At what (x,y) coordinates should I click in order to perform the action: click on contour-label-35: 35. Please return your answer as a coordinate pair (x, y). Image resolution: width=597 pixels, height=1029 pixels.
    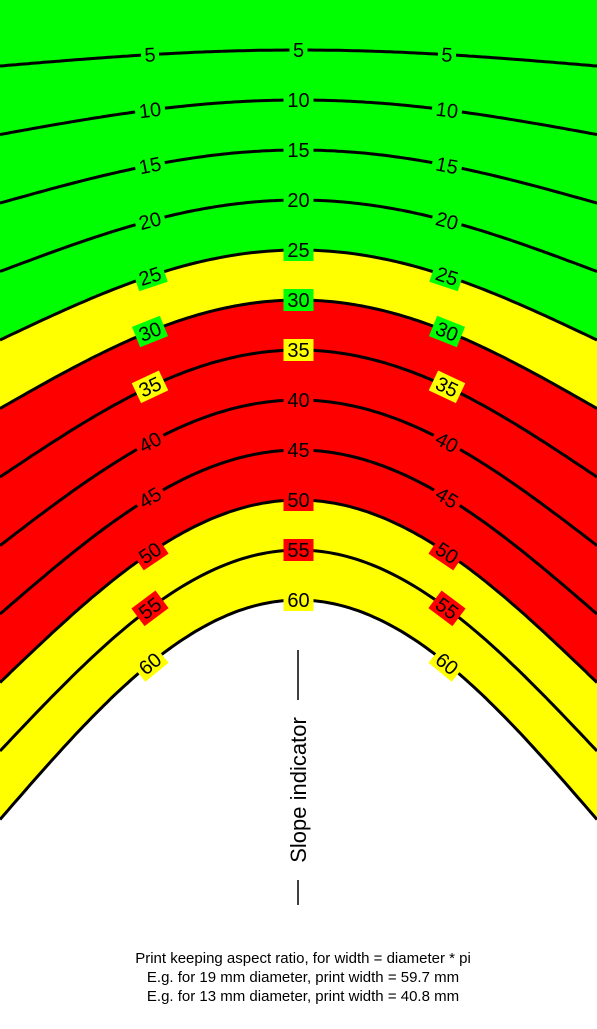
    Looking at the image, I should click on (298, 351).